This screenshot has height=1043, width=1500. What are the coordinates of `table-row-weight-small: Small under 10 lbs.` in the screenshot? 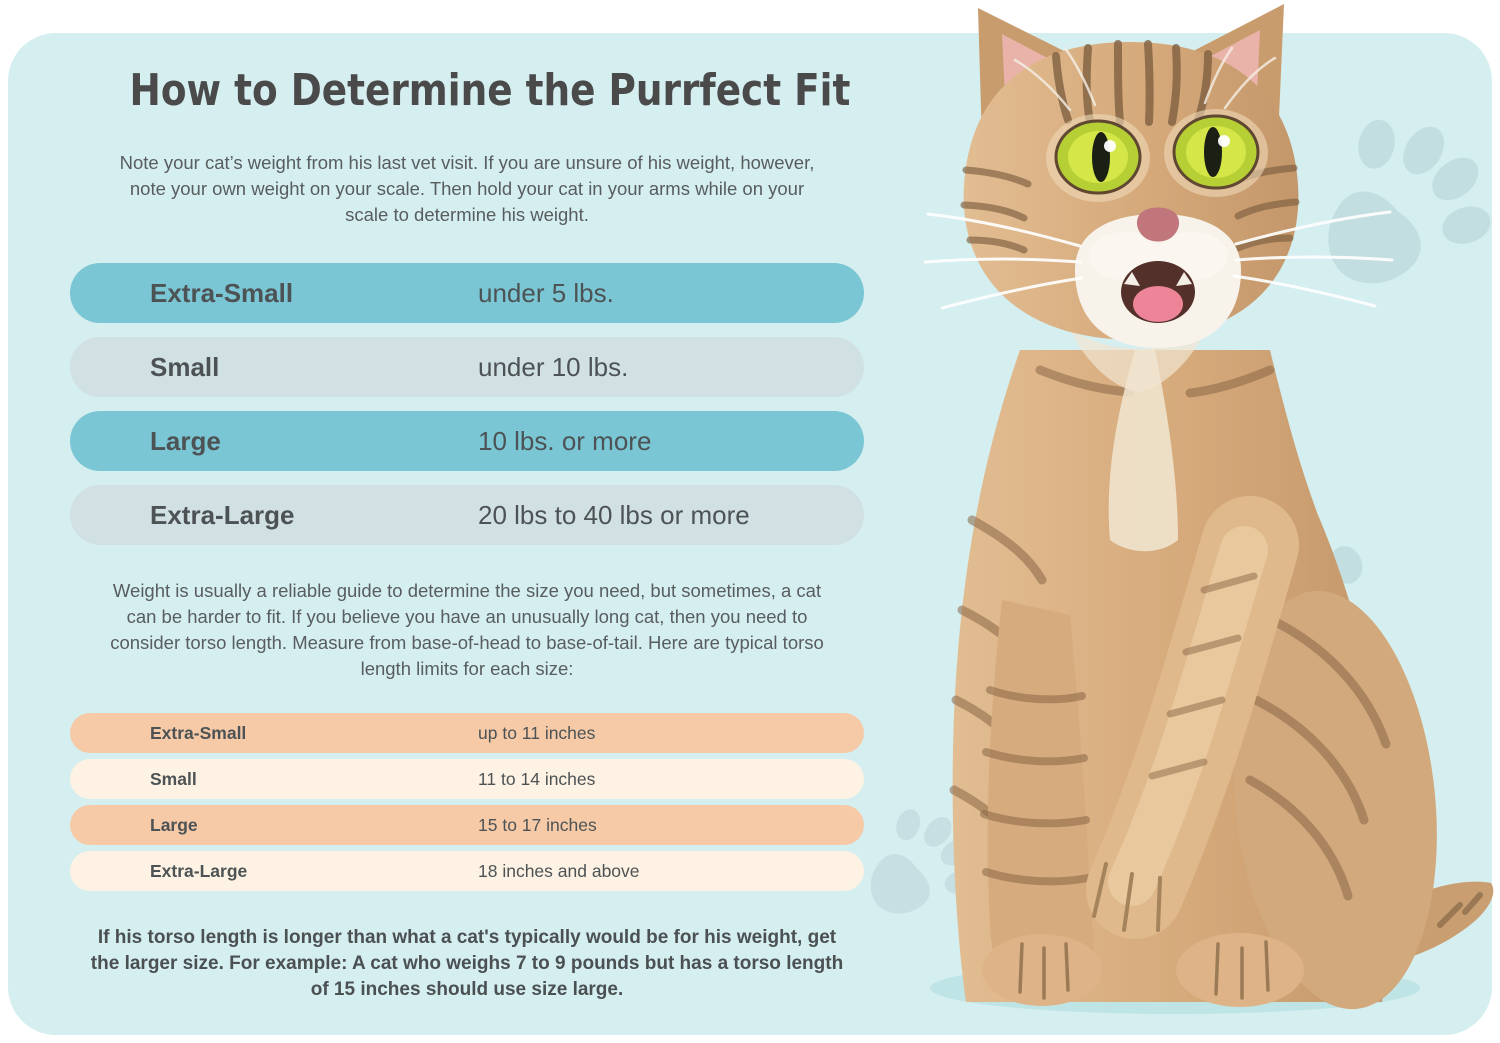 It's located at (467, 367).